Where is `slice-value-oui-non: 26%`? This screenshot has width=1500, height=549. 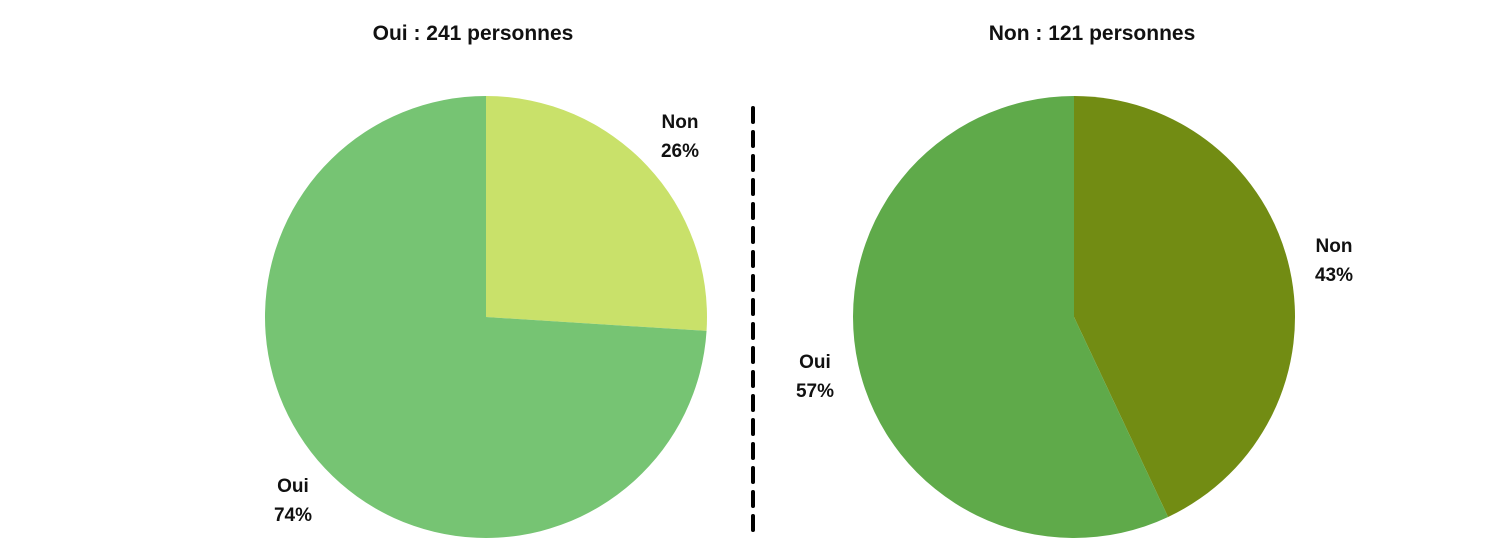
slice-value-oui-non: 26% is located at coordinates (680, 151).